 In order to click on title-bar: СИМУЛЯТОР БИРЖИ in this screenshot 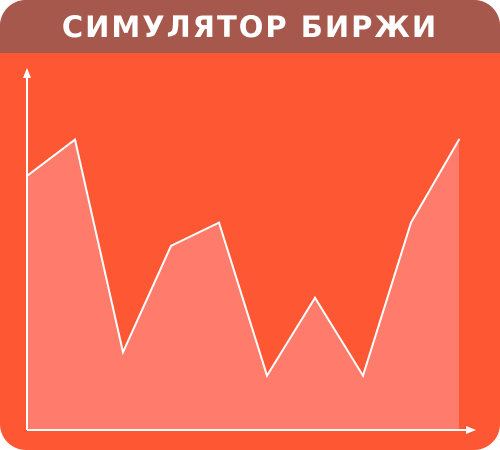, I will do `click(250, 26)`.